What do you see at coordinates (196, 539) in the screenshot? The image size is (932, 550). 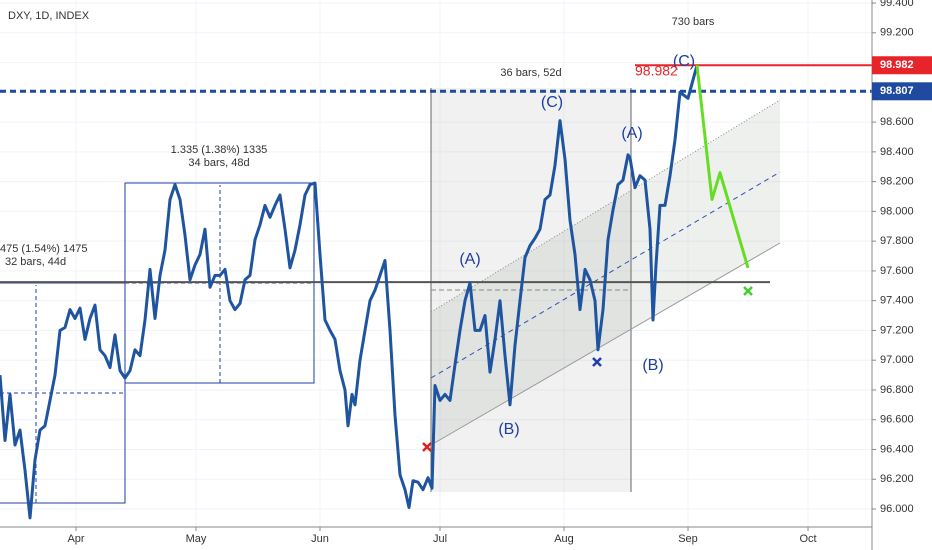 I see `x-tick-label: May` at bounding box center [196, 539].